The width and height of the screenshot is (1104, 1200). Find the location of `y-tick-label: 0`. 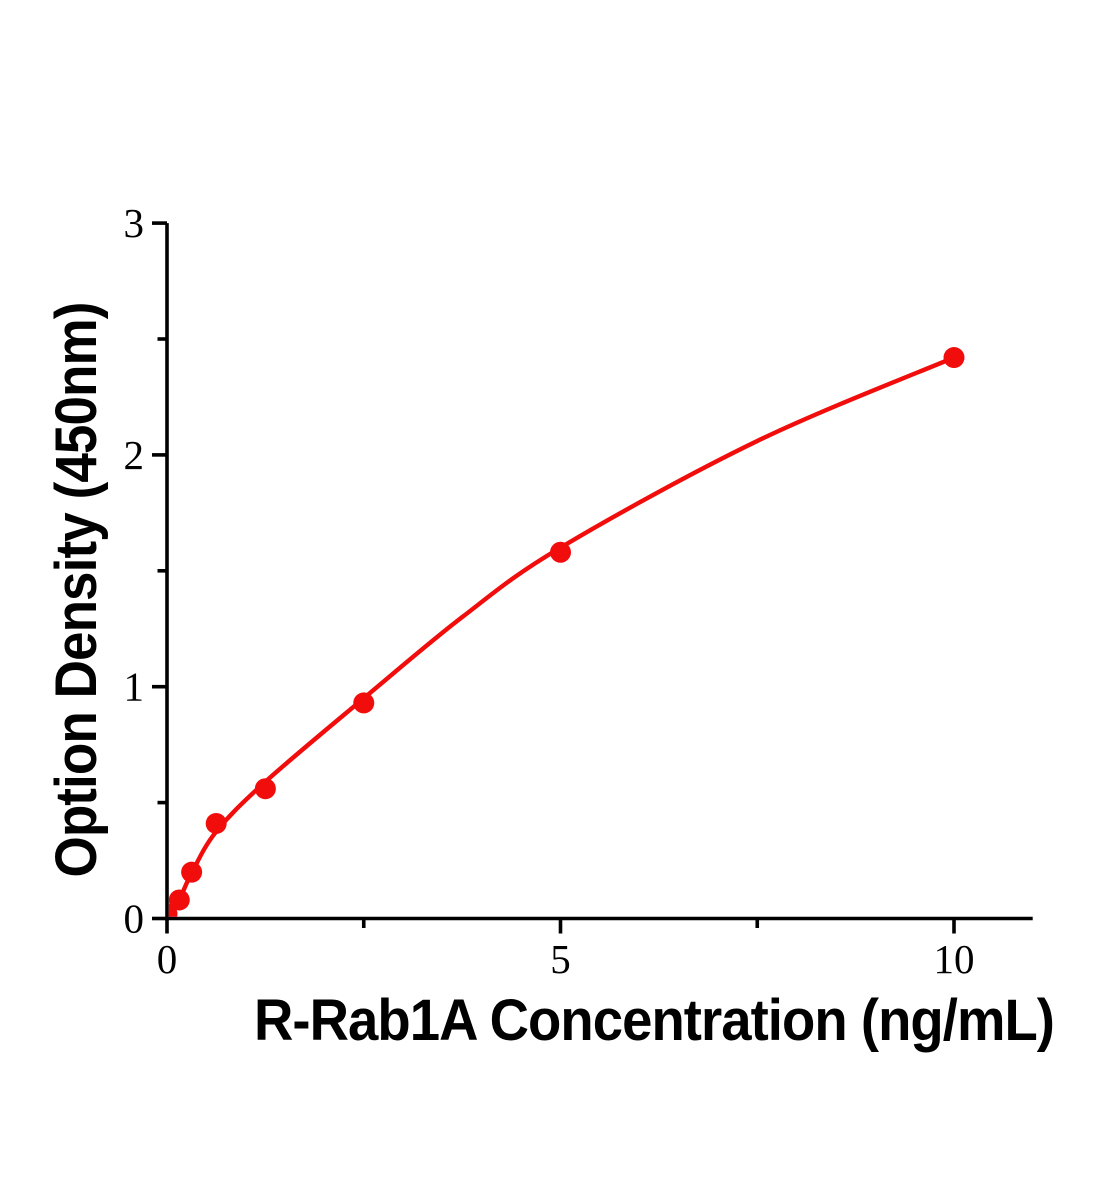

y-tick-label: 0 is located at coordinates (134, 919).